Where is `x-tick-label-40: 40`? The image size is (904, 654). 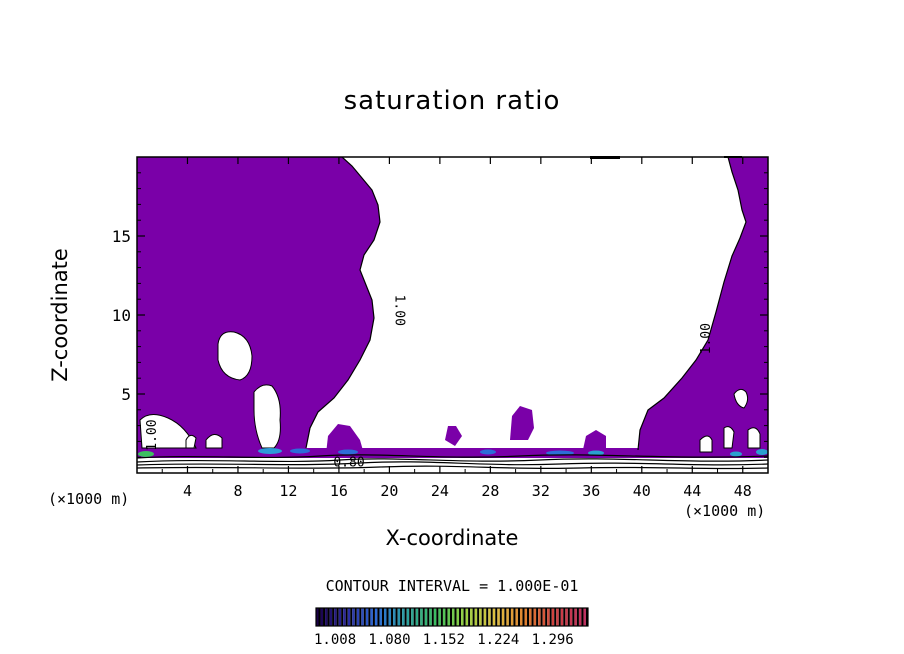
x-tick-label-40: 40 is located at coordinates (642, 491).